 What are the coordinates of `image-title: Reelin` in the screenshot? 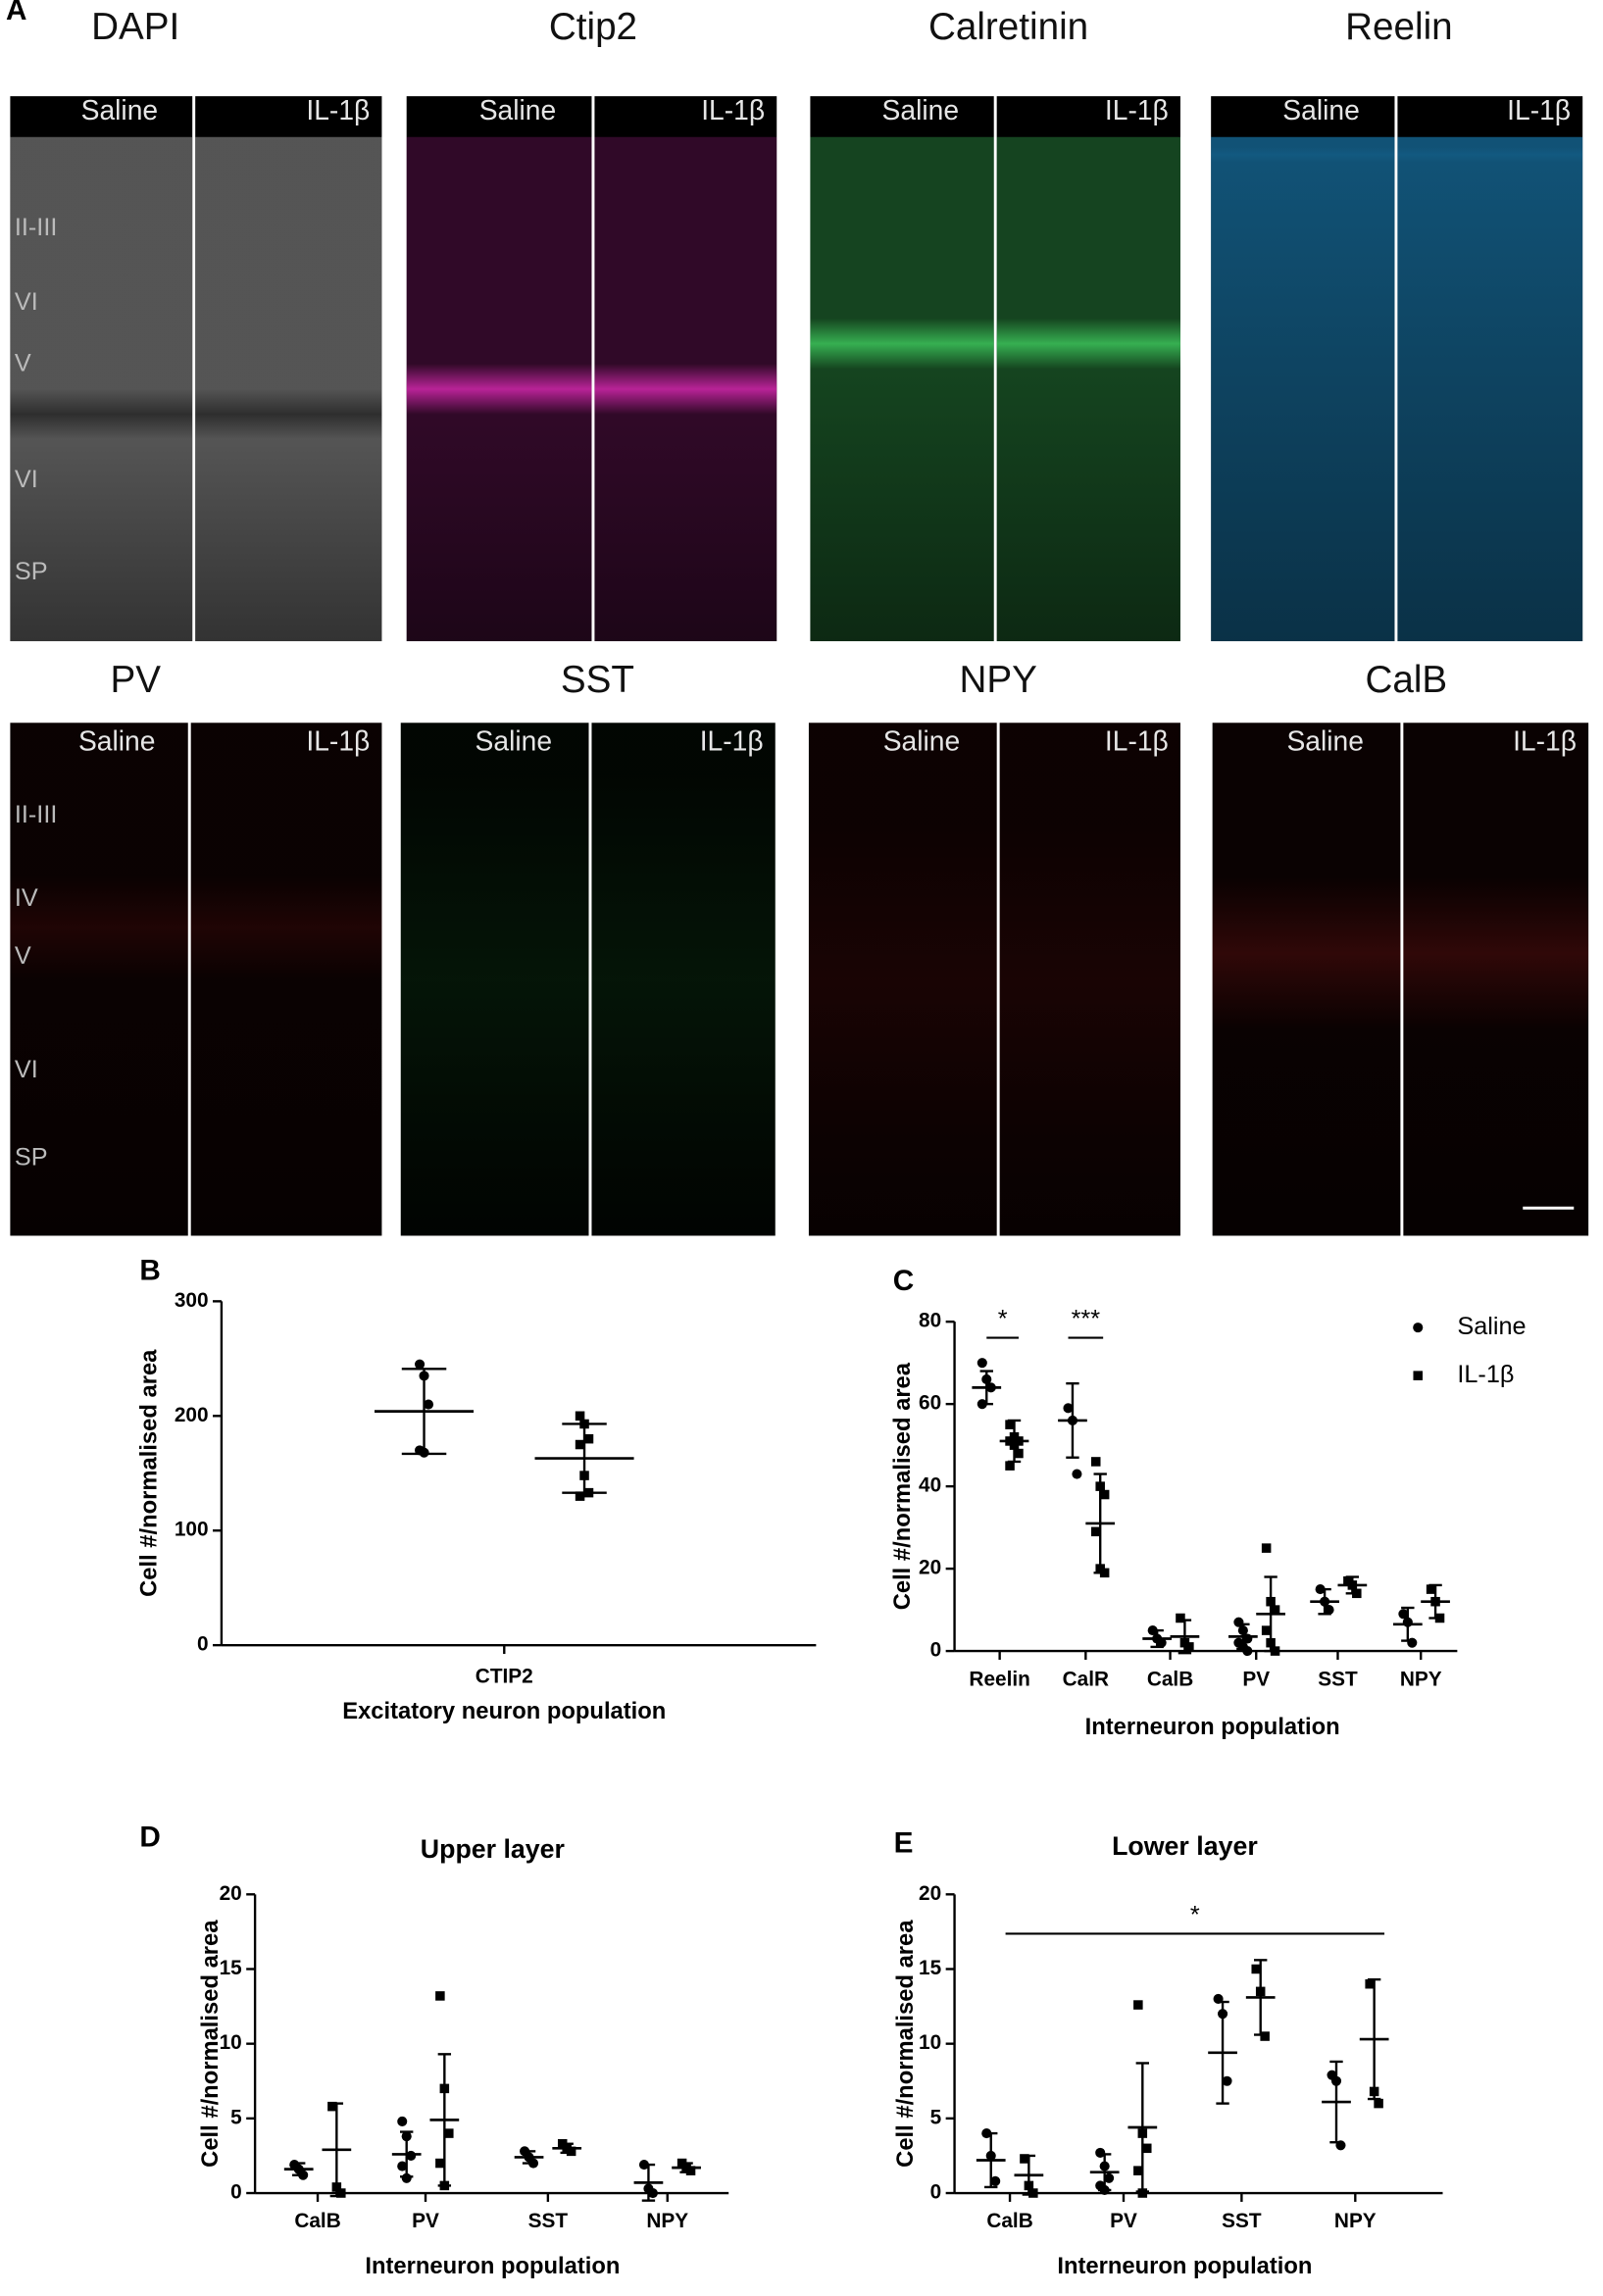 It's located at (1399, 27).